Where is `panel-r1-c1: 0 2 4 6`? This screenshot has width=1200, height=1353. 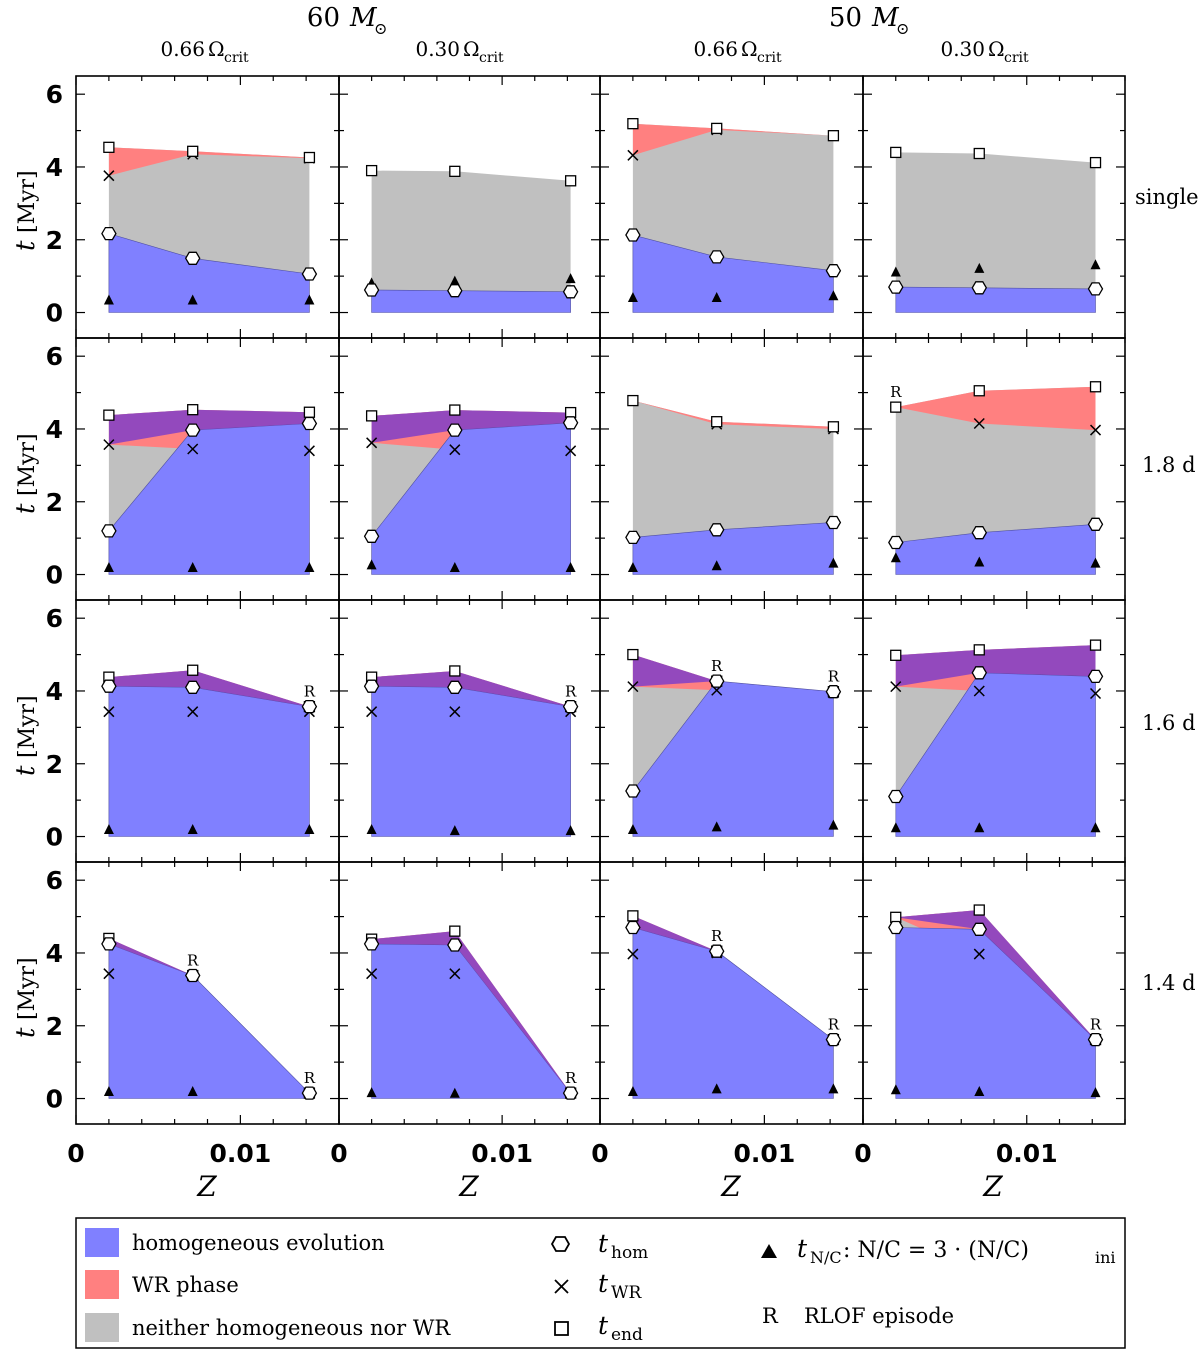
panel-r1-c1: 0 2 4 6 is located at coordinates (193, 207).